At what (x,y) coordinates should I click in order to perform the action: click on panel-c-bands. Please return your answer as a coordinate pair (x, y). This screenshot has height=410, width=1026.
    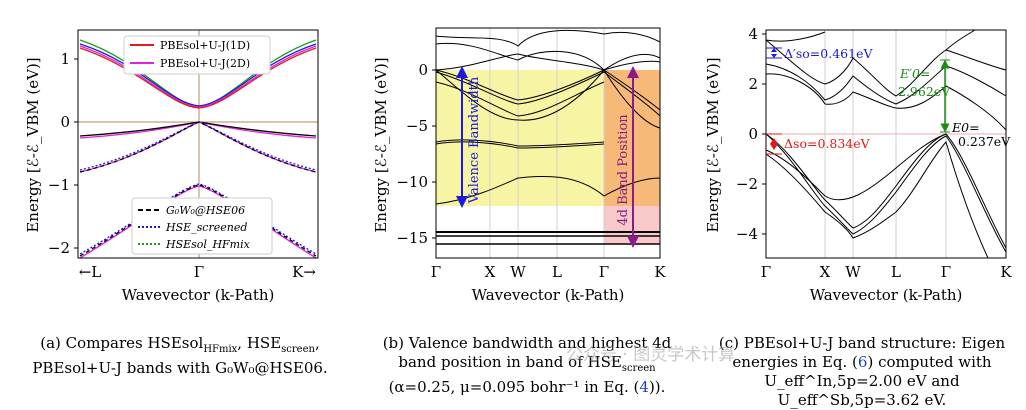
    Looking at the image, I should click on (886, 144).